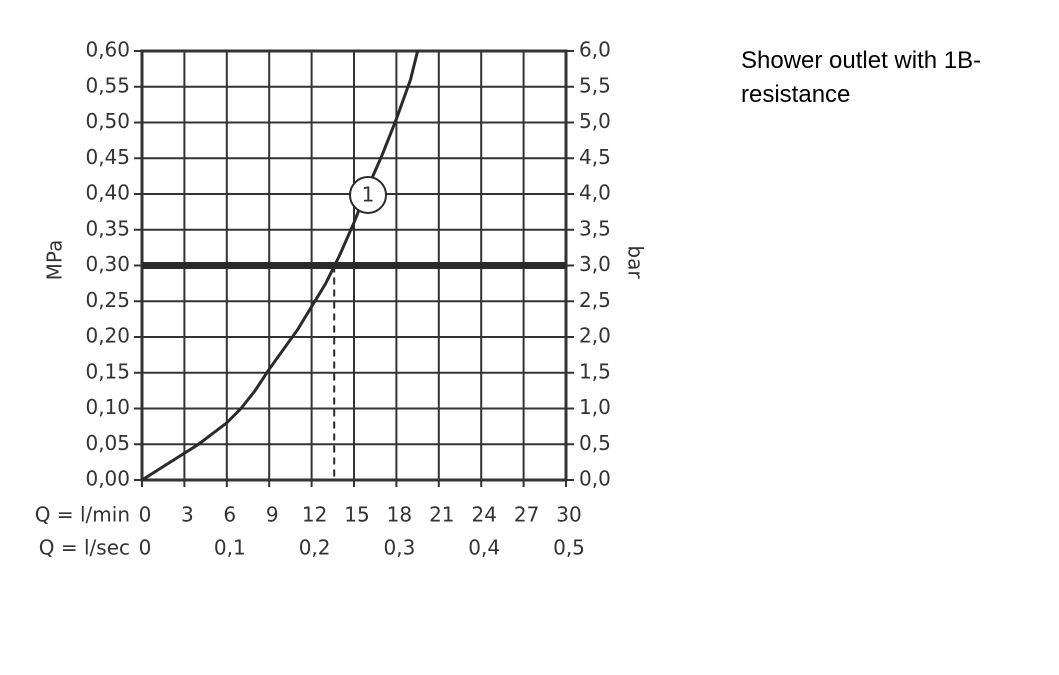 The height and width of the screenshot is (675, 1059). I want to click on x2-tick-label: 0,2, so click(315, 548).